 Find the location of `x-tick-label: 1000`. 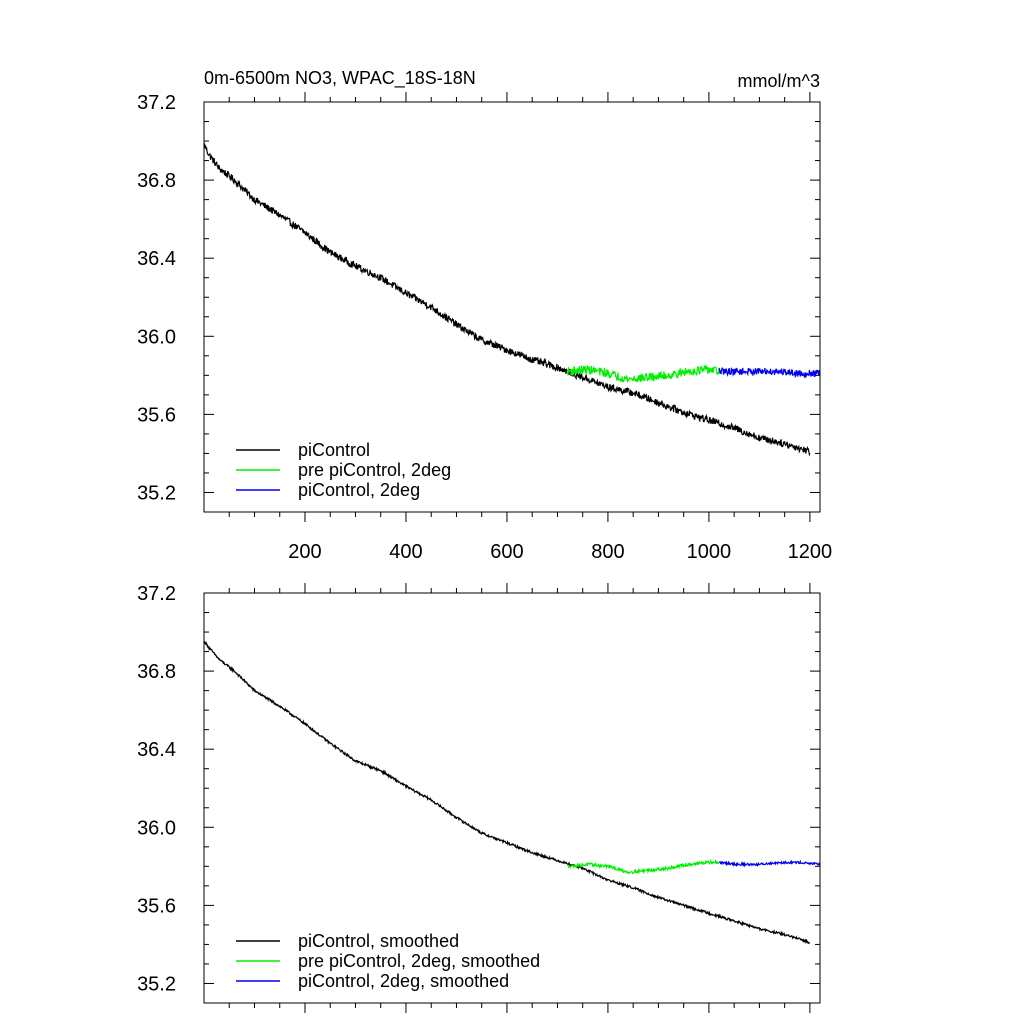

x-tick-label: 1000 is located at coordinates (709, 552).